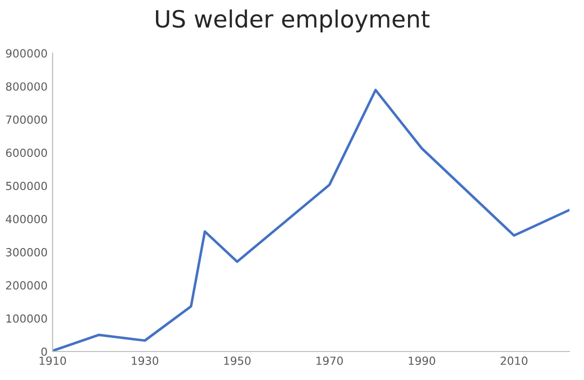  What do you see at coordinates (26, 318) in the screenshot?
I see `y-tick-label: 100000` at bounding box center [26, 318].